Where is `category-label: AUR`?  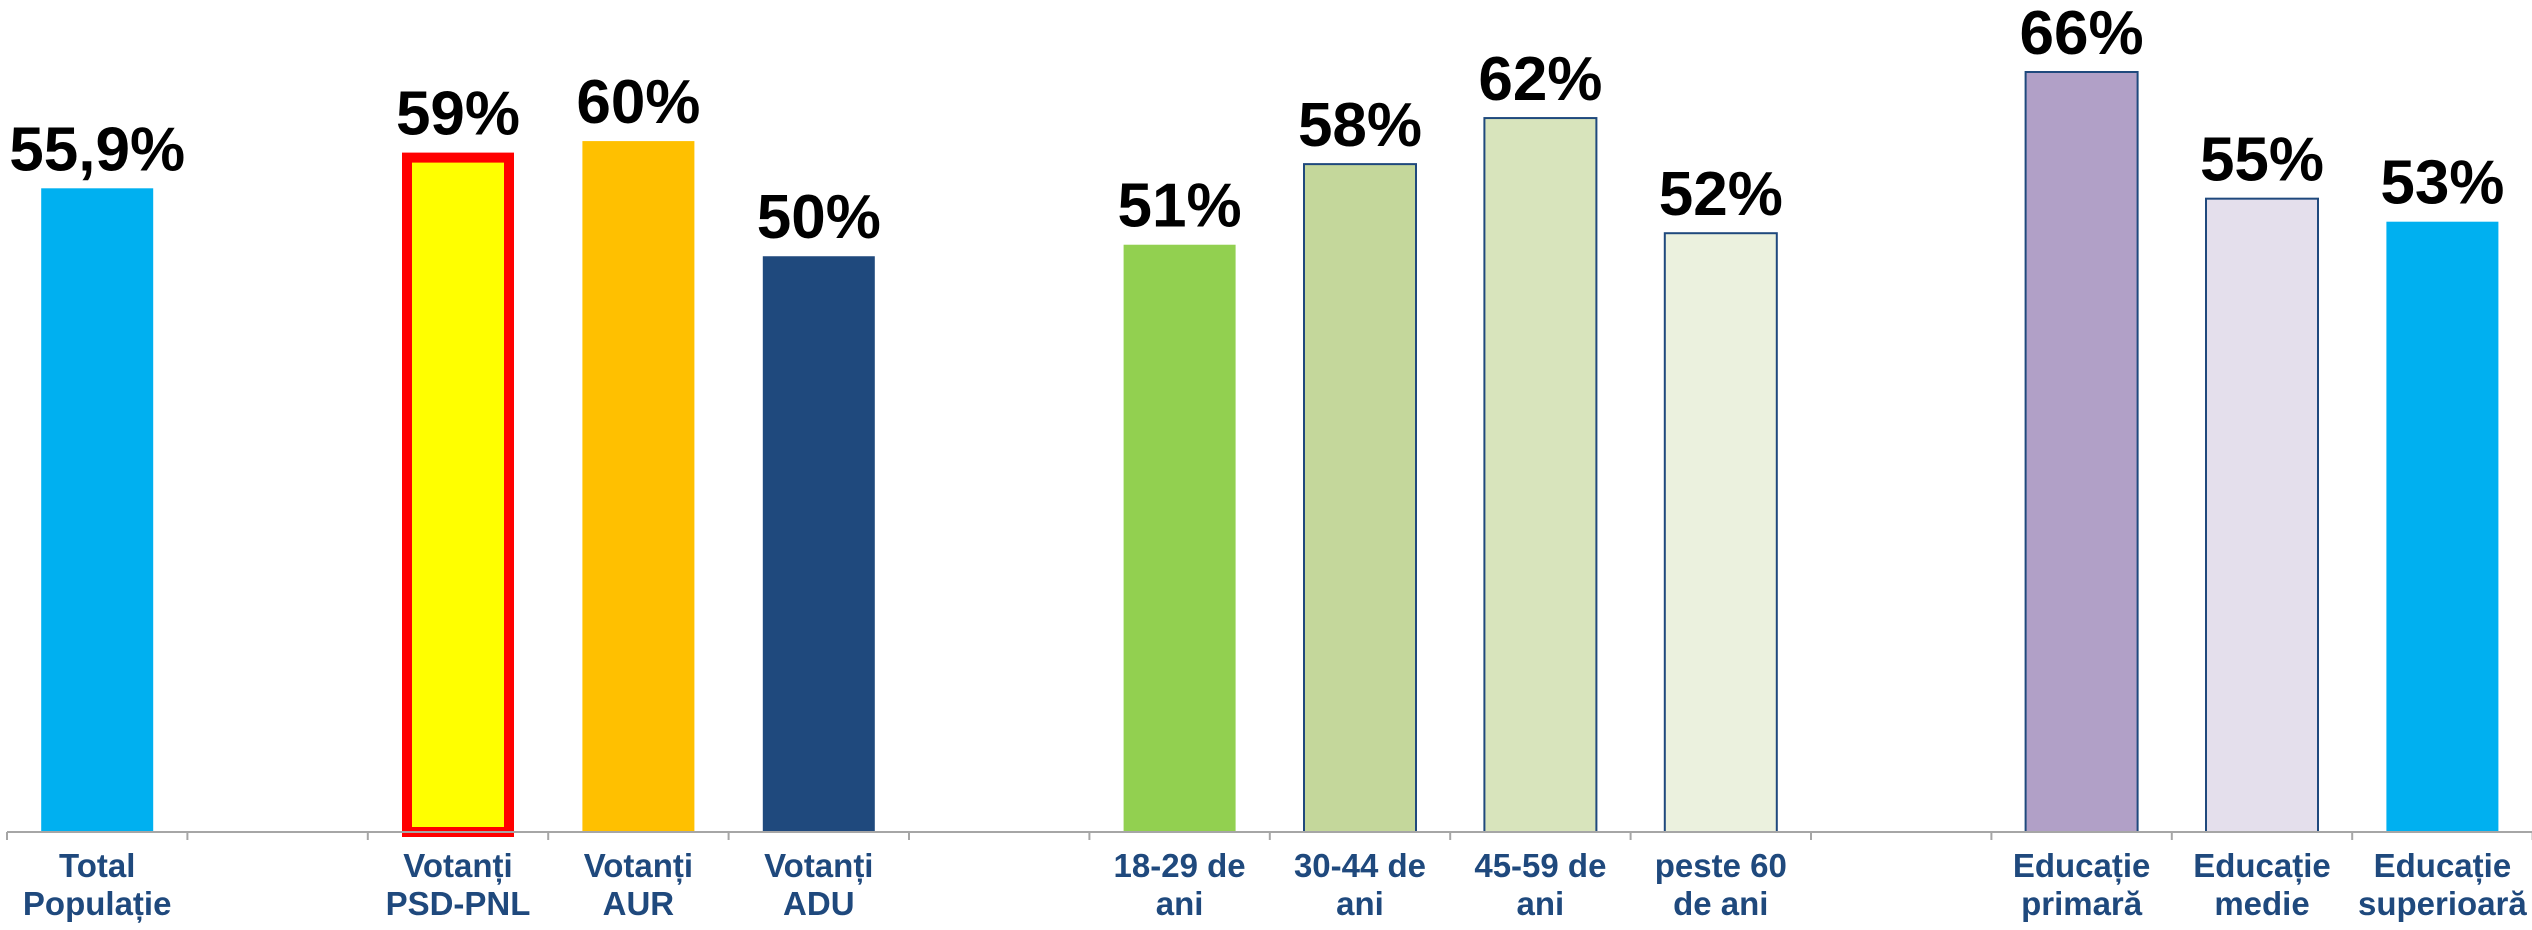
category-label: AUR is located at coordinates (639, 903).